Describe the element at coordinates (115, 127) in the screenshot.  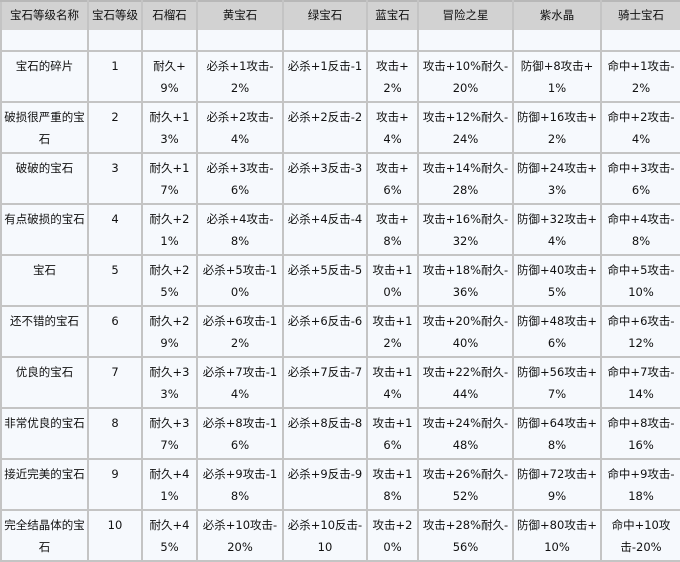
I see `table-cell: 2` at that location.